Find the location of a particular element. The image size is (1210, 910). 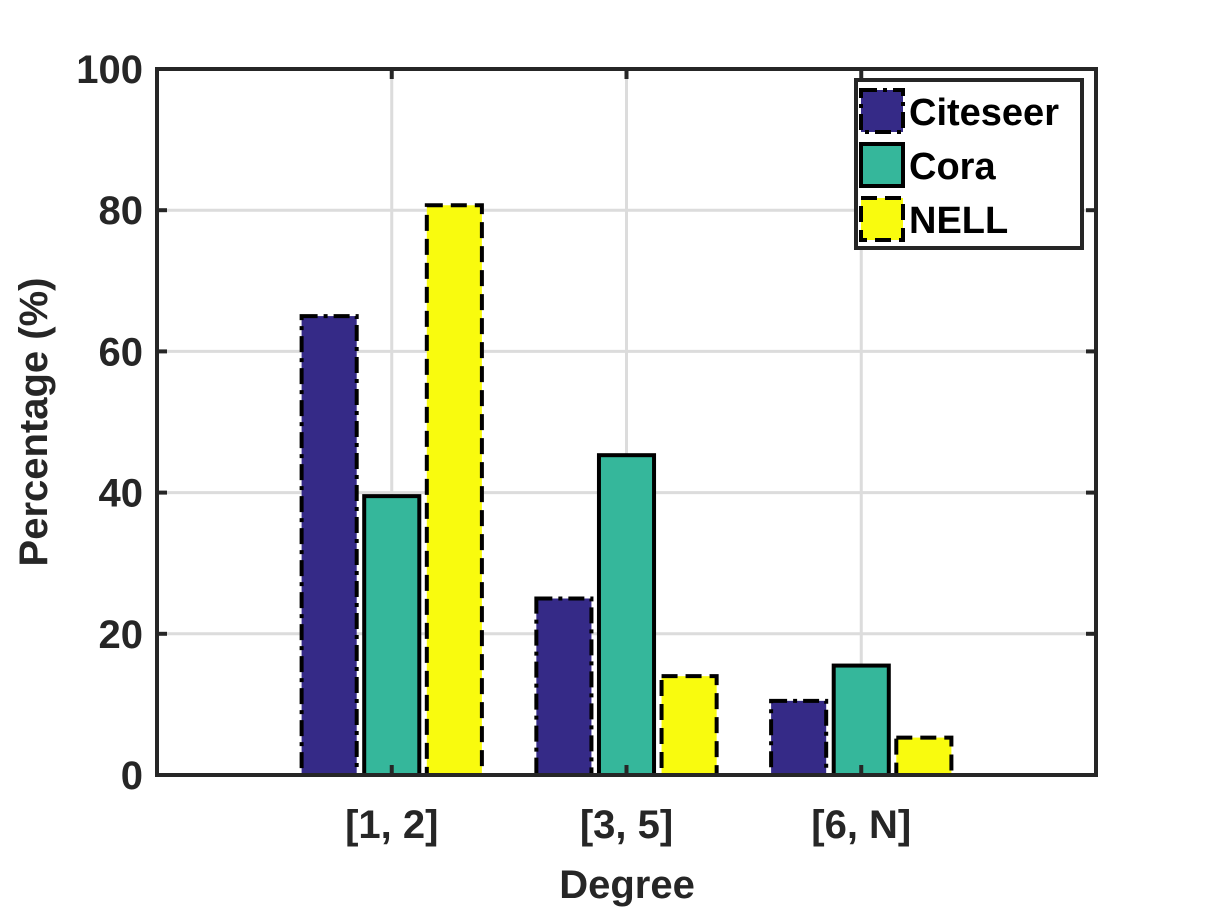

y-tick-label: 0 is located at coordinates (132, 776).